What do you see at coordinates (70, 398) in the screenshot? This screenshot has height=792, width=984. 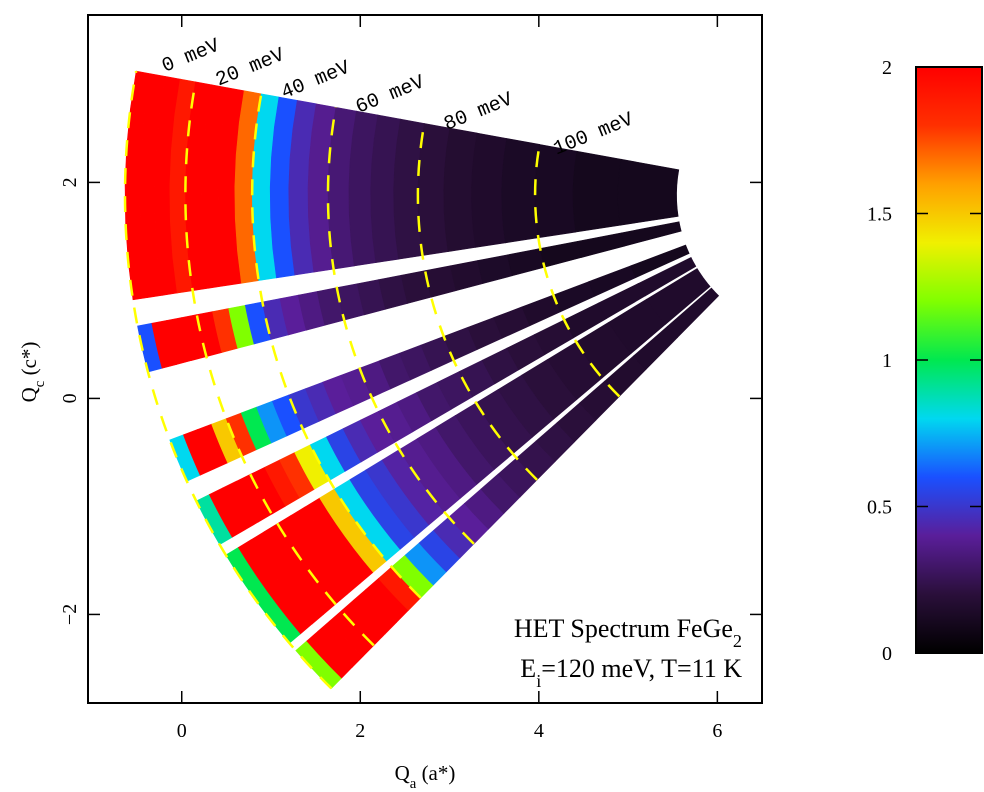 I see `y-tick-label: 0` at bounding box center [70, 398].